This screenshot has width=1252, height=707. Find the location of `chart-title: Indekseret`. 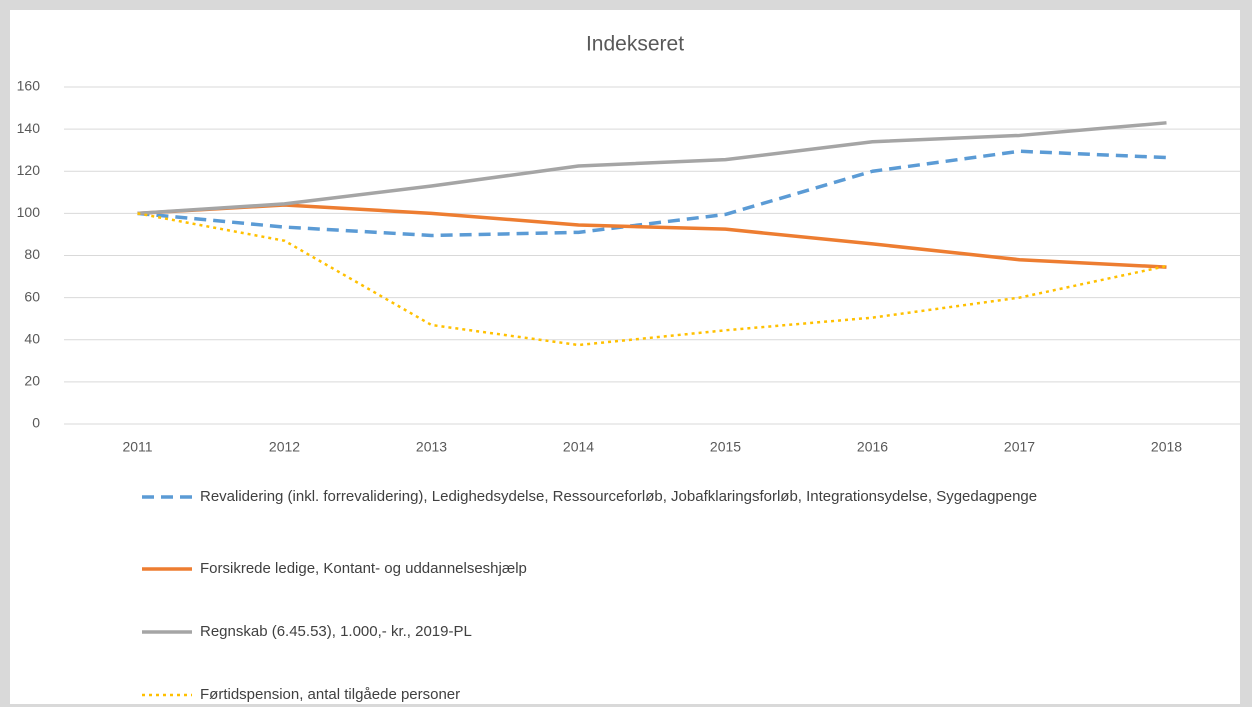

chart-title: Indekseret is located at coordinates (635, 44).